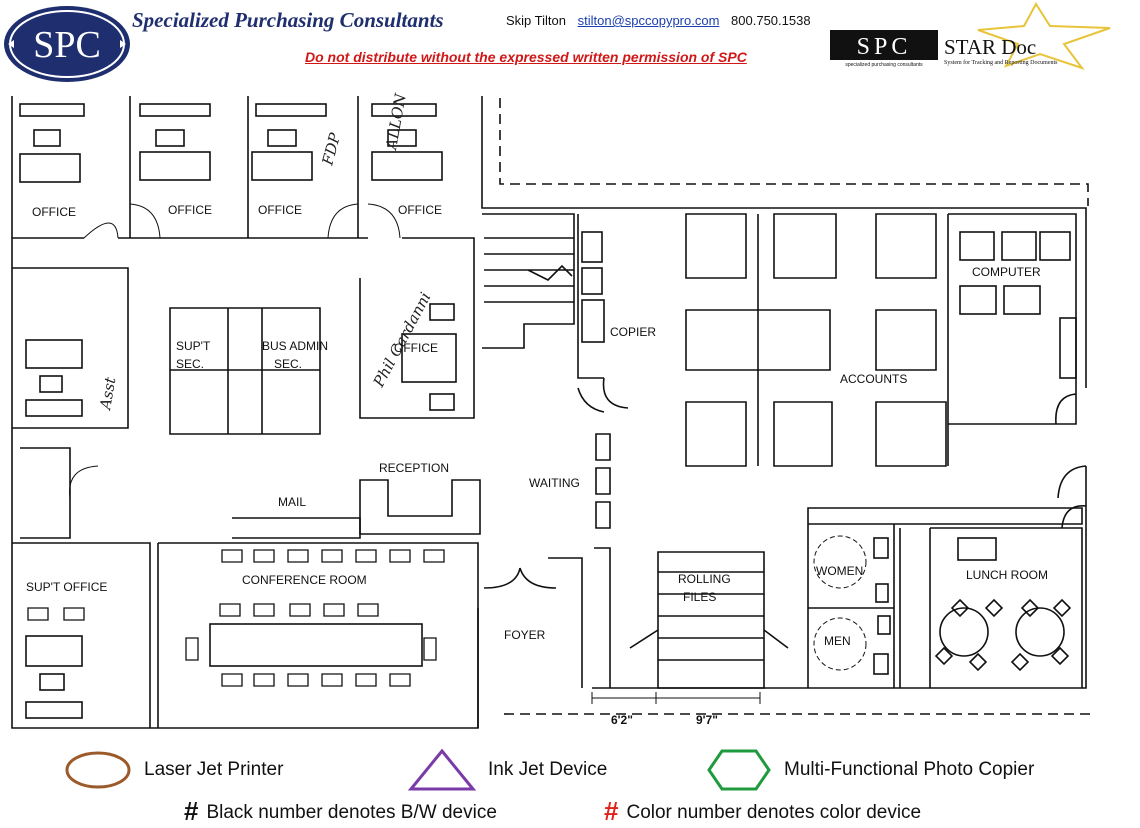  I want to click on room-label-conference: CONFERENCE ROOM, so click(304, 580).